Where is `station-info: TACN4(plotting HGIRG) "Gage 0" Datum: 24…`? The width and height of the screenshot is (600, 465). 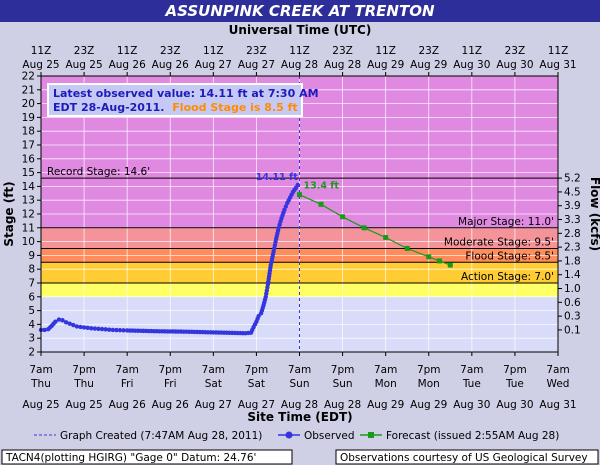
station-info: TACN4(plotting HGIRG) "Gage 0" Datum: 24… is located at coordinates (130, 458).